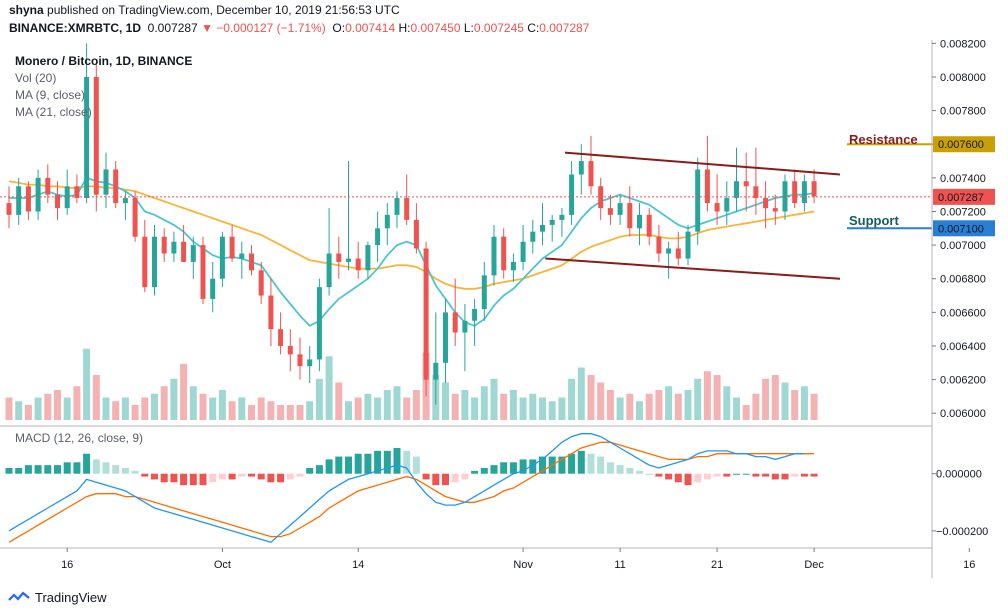 The image size is (1008, 615). Describe the element at coordinates (79, 438) in the screenshot. I see `legend-macd: MACD (12, 26, close, 9)` at that location.